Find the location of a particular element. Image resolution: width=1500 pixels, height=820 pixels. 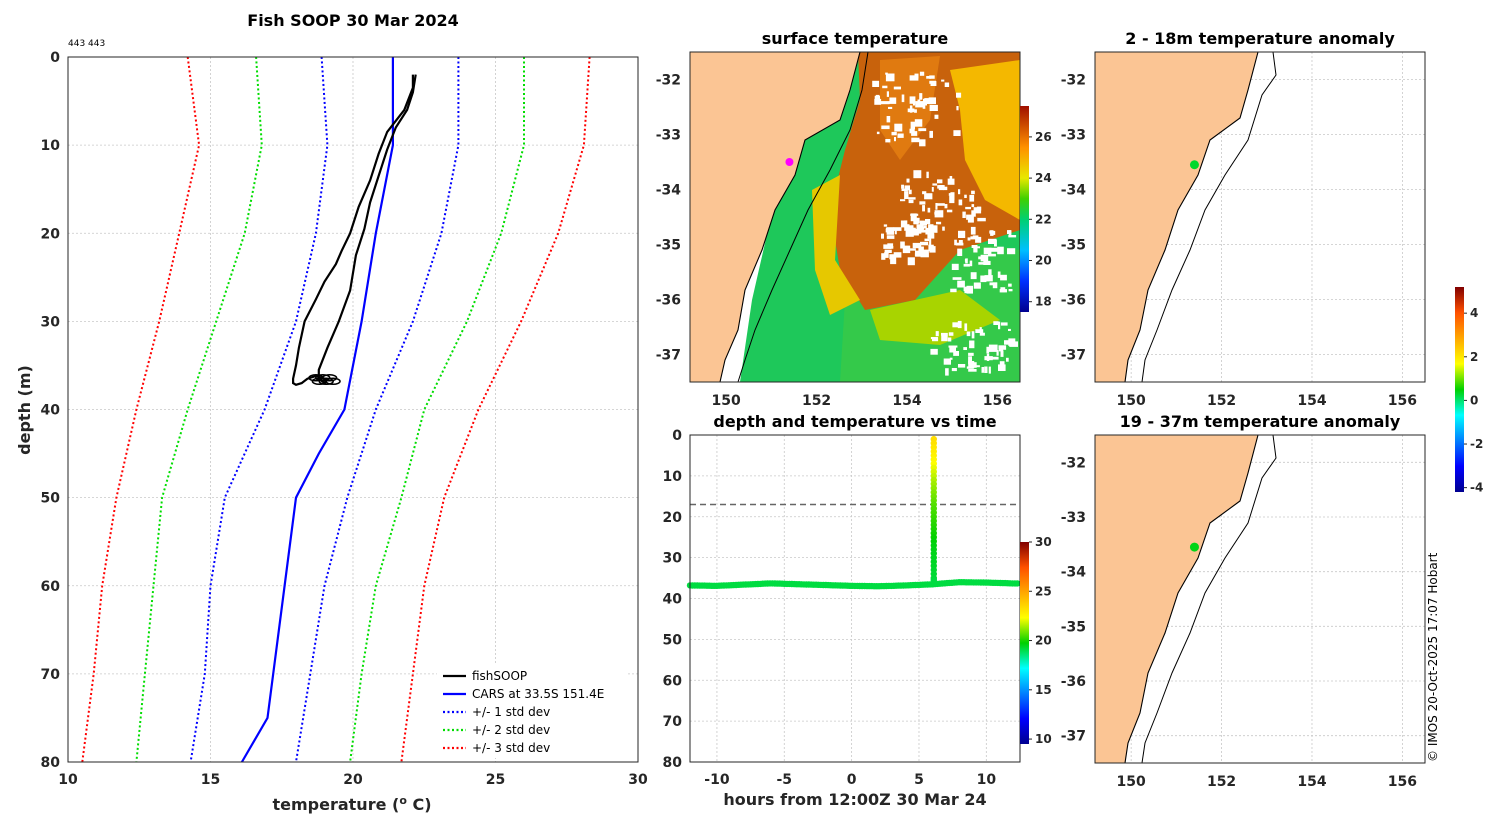

lon-tick-label: 150 is located at coordinates (1131, 782).